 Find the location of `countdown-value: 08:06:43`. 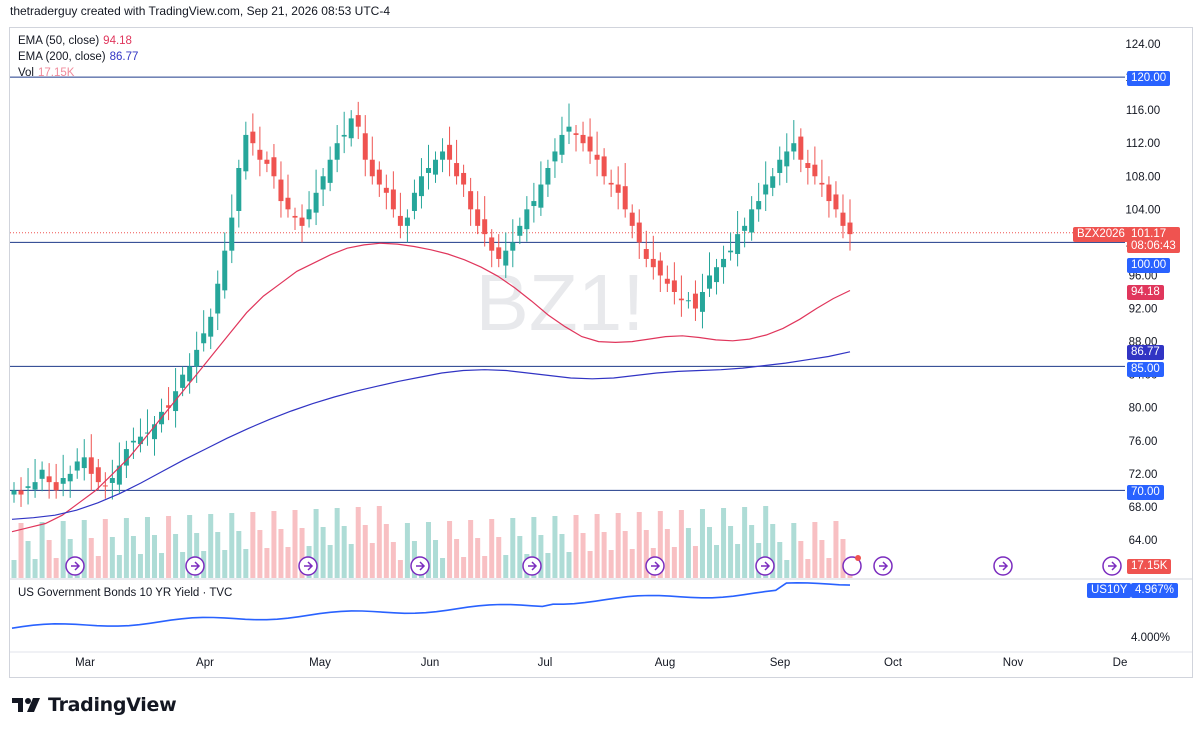

countdown-value: 08:06:43 is located at coordinates (1153, 246).